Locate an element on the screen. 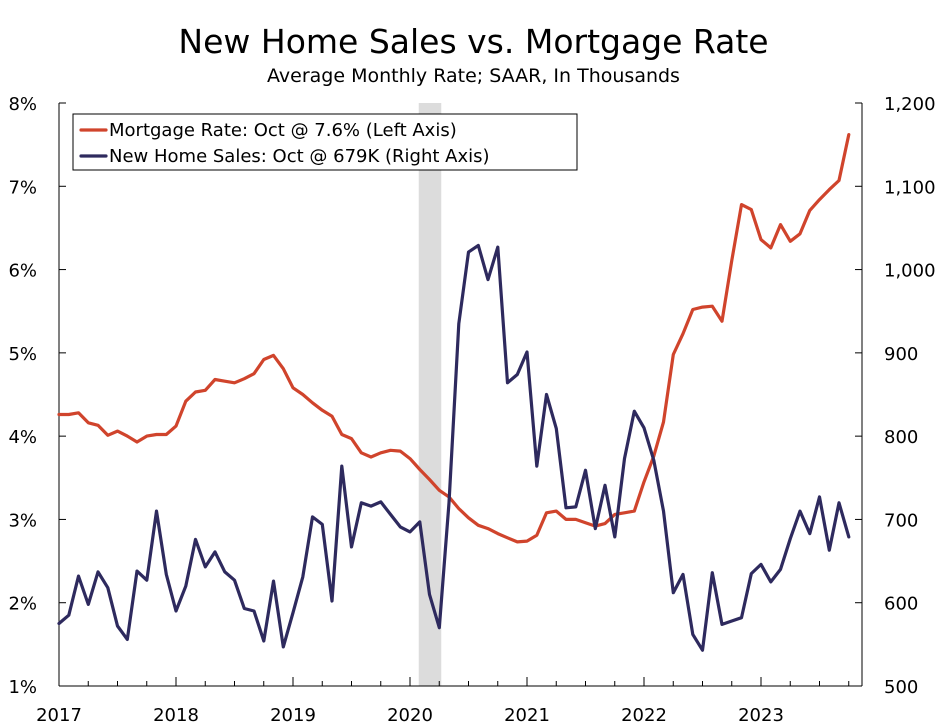 This screenshot has height=727, width=947. recession-shading-layer is located at coordinates (430, 394).